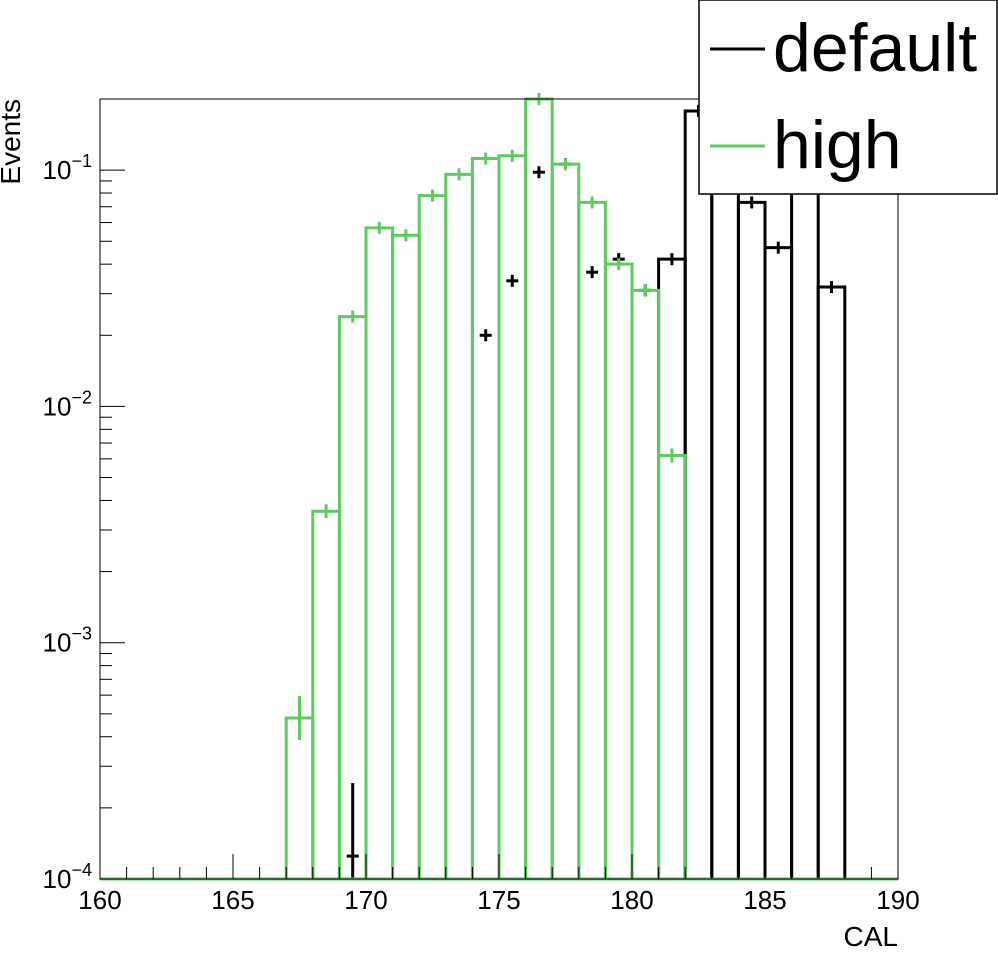 This screenshot has height=976, width=998. Describe the element at coordinates (871, 936) in the screenshot. I see `x-axis-title: CAL` at that location.